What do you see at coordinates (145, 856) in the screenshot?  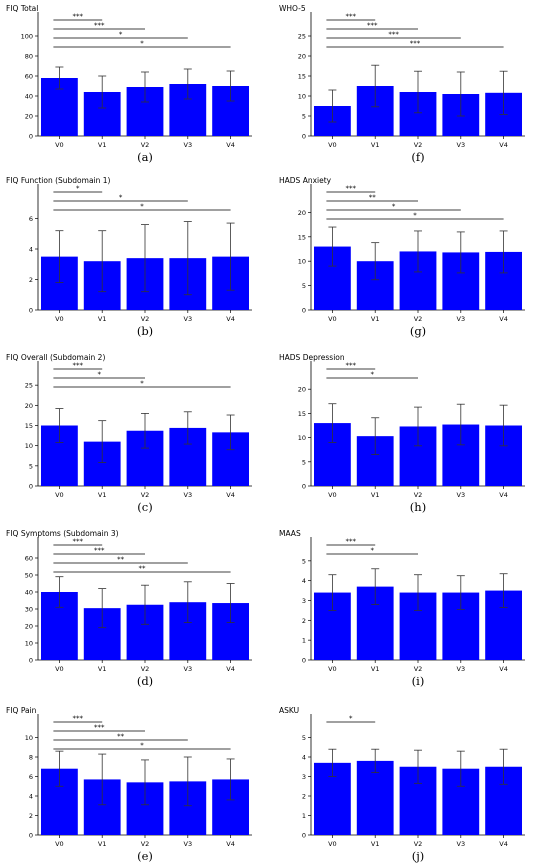 I see `panel-label: (e)` at bounding box center [145, 856].